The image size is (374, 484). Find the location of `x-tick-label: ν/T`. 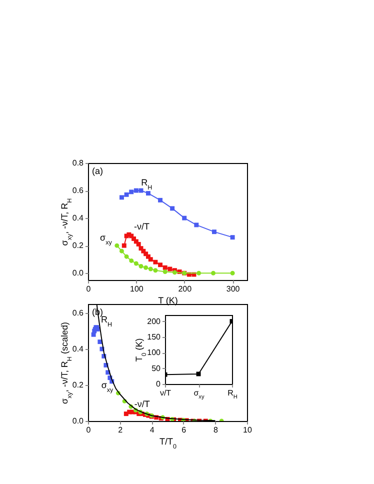

x-tick-label: ν/T is located at coordinates (166, 393).